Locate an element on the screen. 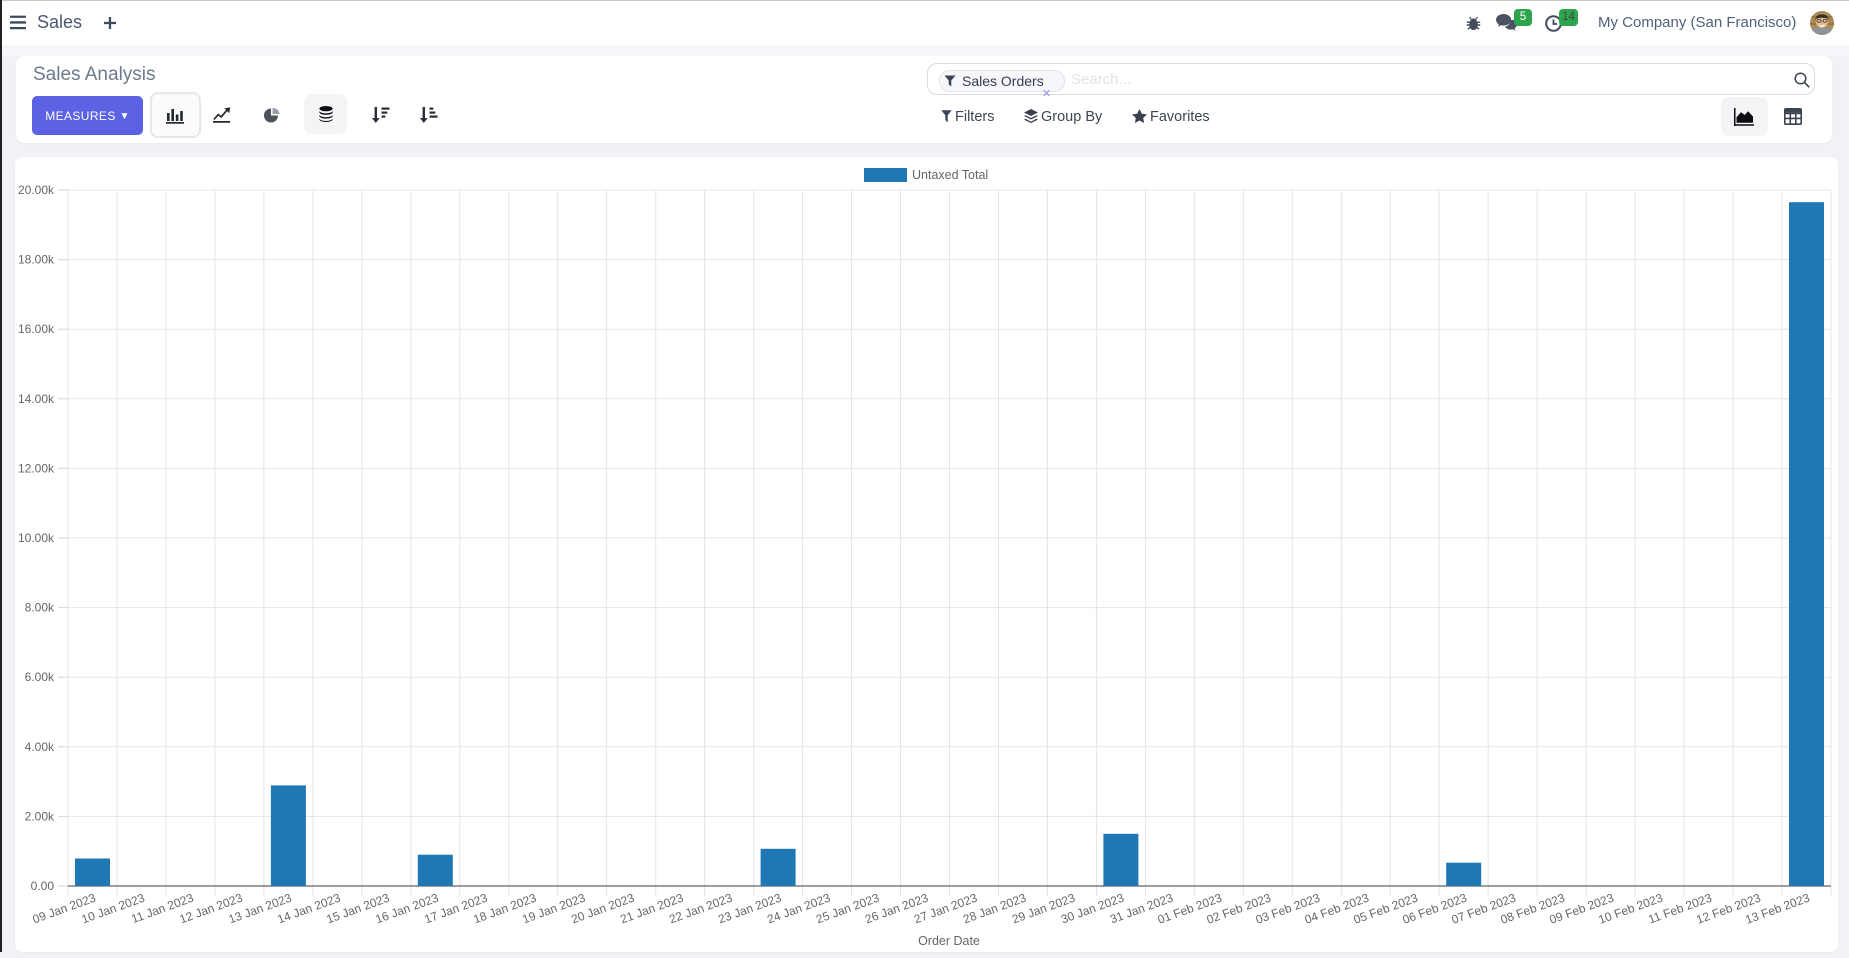 The height and width of the screenshot is (958, 1849). svg-text: 18.00k is located at coordinates (36, 260).